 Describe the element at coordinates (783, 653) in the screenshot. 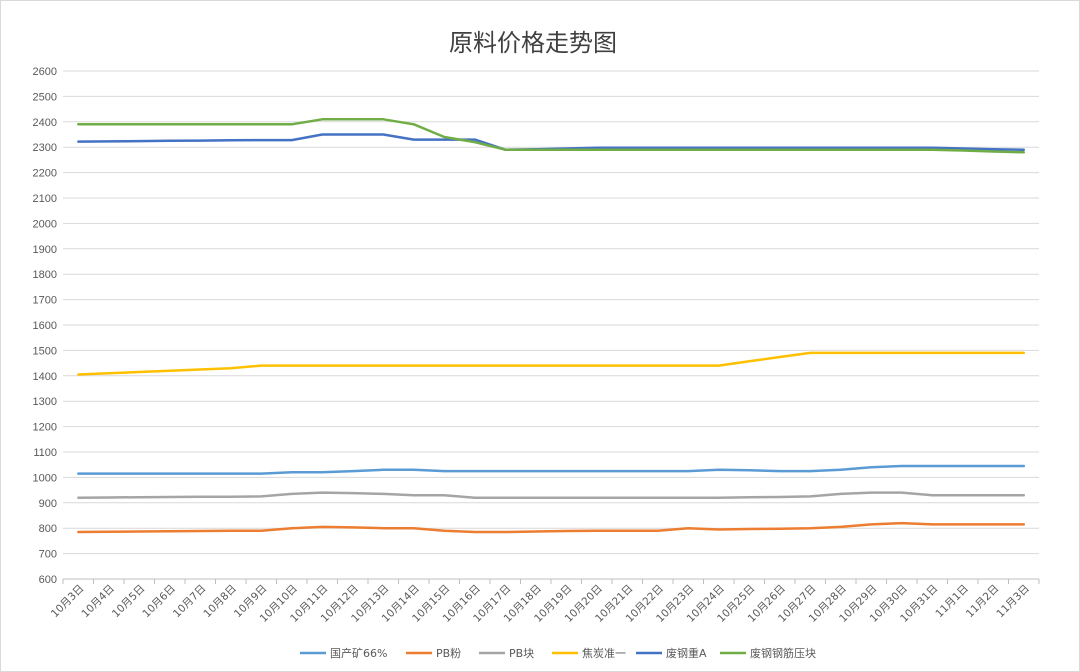

I see `legend-label-5: 废钢钢筋压块` at that location.